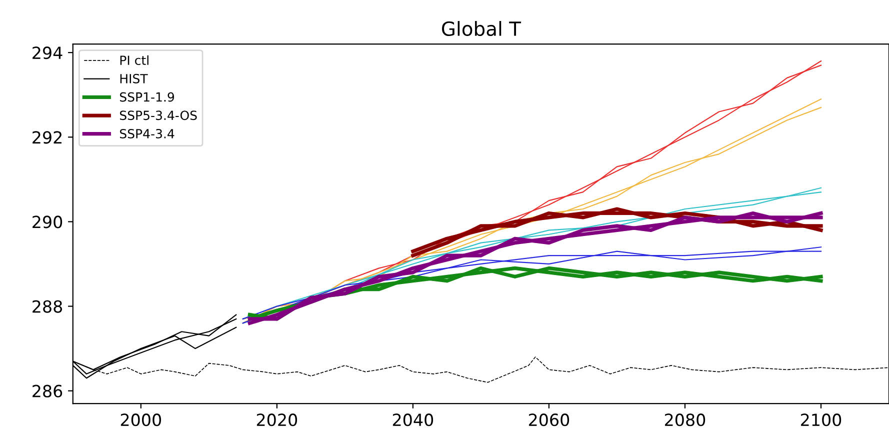 This screenshot has height=441, width=889. I want to click on x-tick-label: 2000, so click(141, 420).